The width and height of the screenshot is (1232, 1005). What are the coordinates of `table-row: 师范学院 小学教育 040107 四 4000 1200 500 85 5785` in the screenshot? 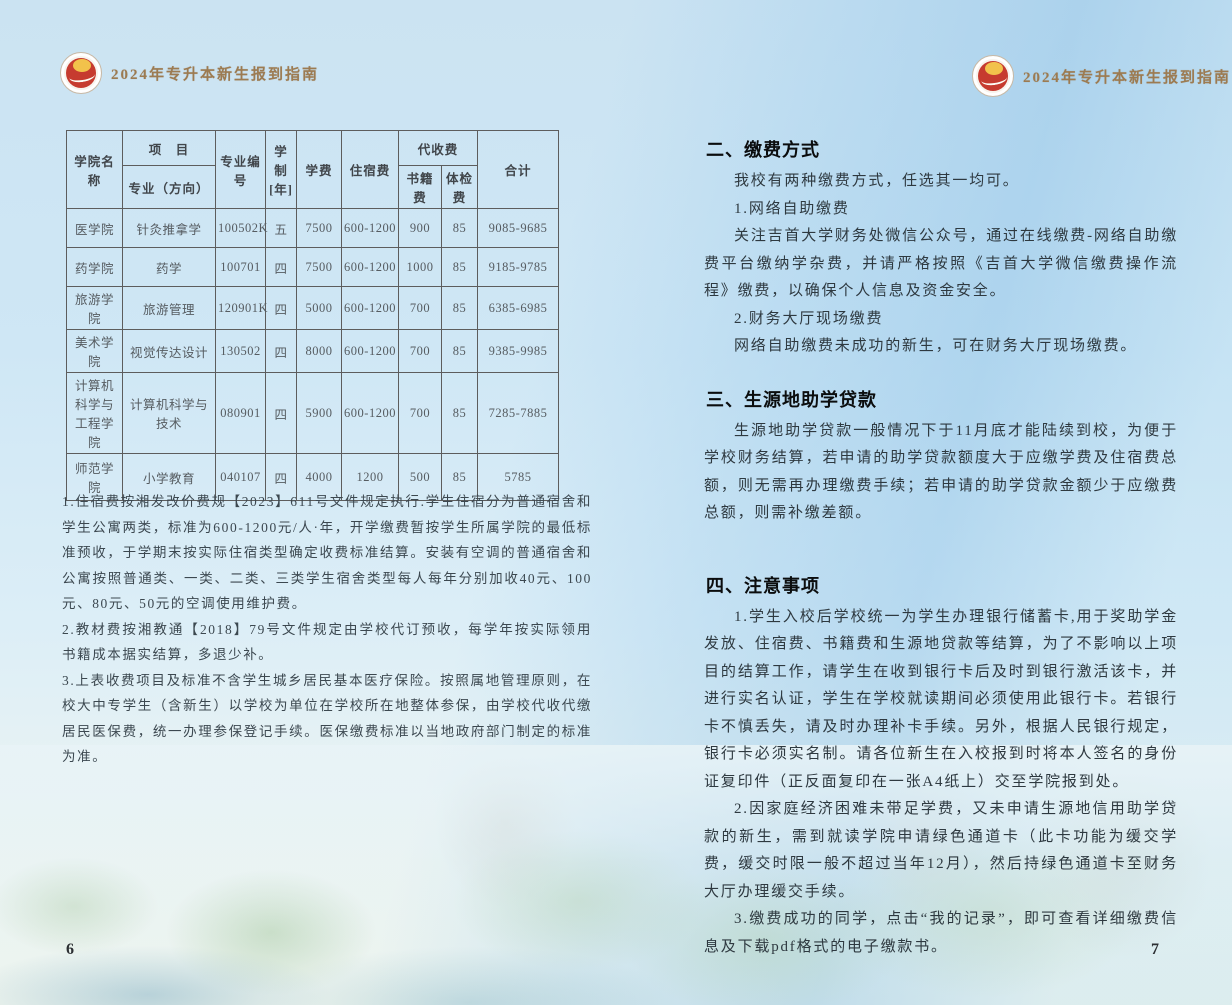 It's located at (313, 477).